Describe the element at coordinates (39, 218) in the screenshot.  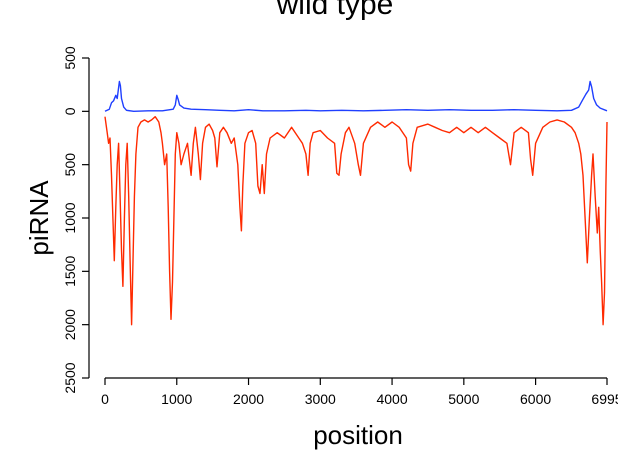
I see `y-axis-label: piRNA` at that location.